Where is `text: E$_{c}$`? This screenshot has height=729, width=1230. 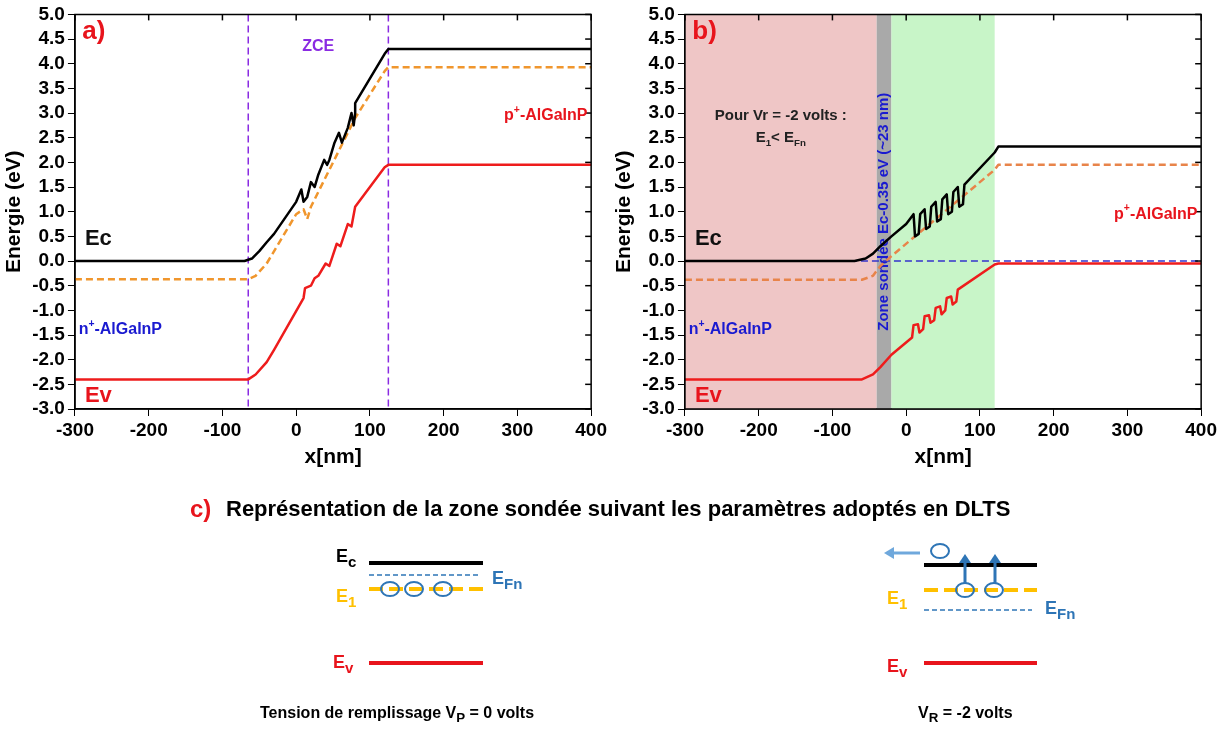 text: E$_{c}$ is located at coordinates (346, 558).